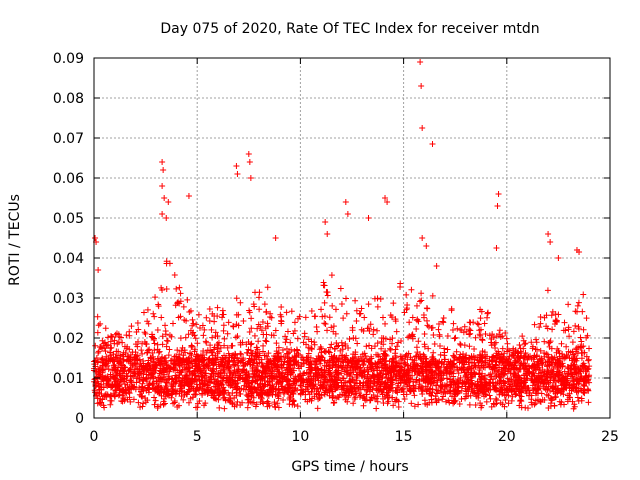 This screenshot has height=480, width=640. I want to click on x-tick-label: 20, so click(507, 437).